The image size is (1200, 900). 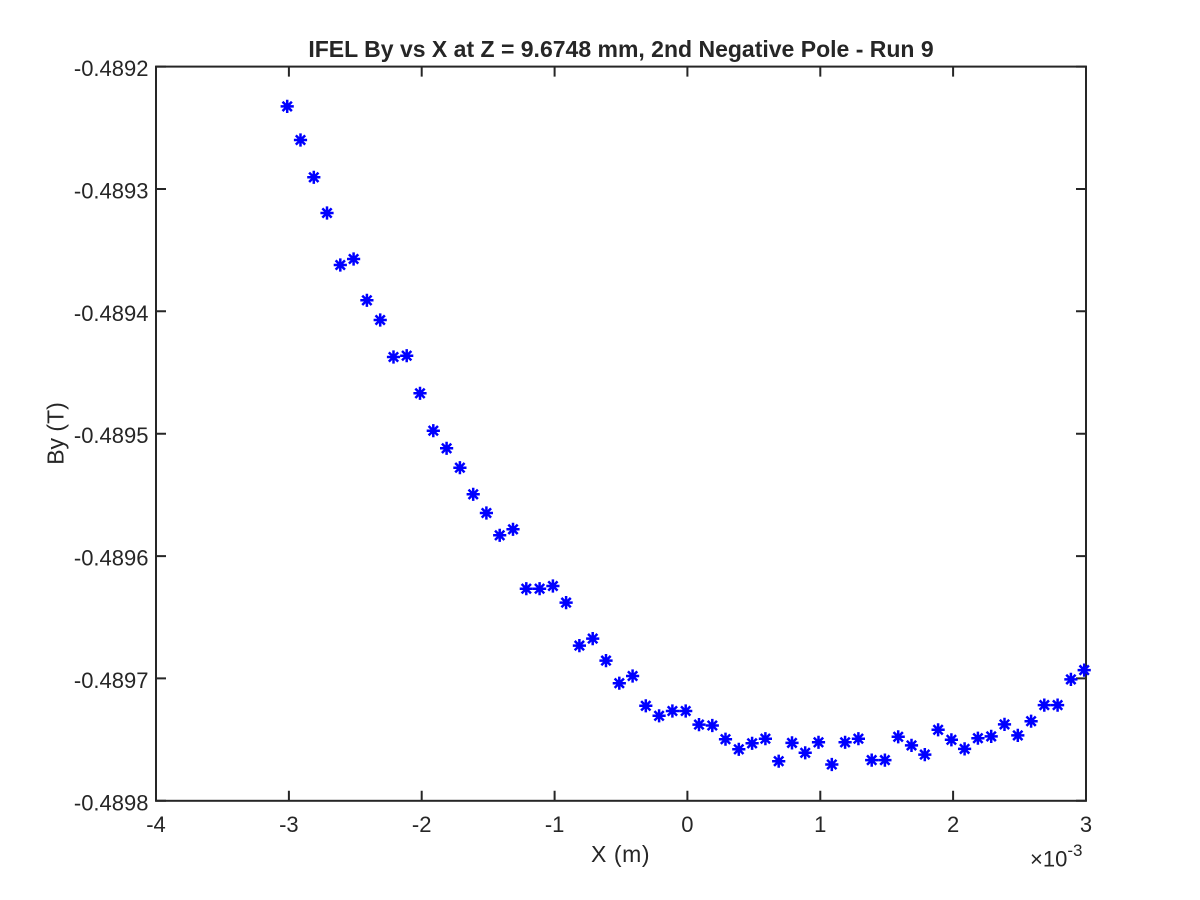 I want to click on svg-text: 1, so click(x=820, y=824).